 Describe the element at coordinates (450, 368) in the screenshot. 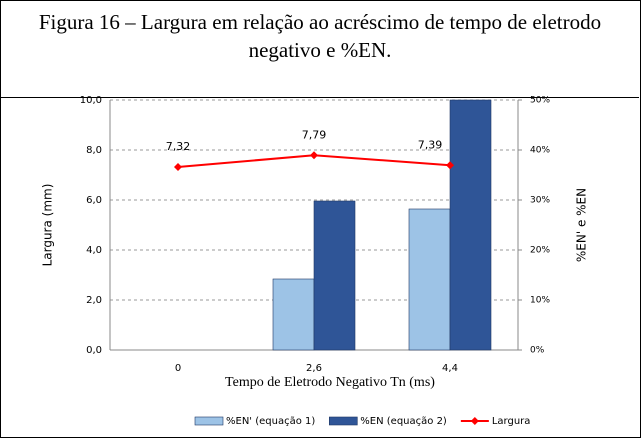

I see `x-tick-label: 4,4` at that location.